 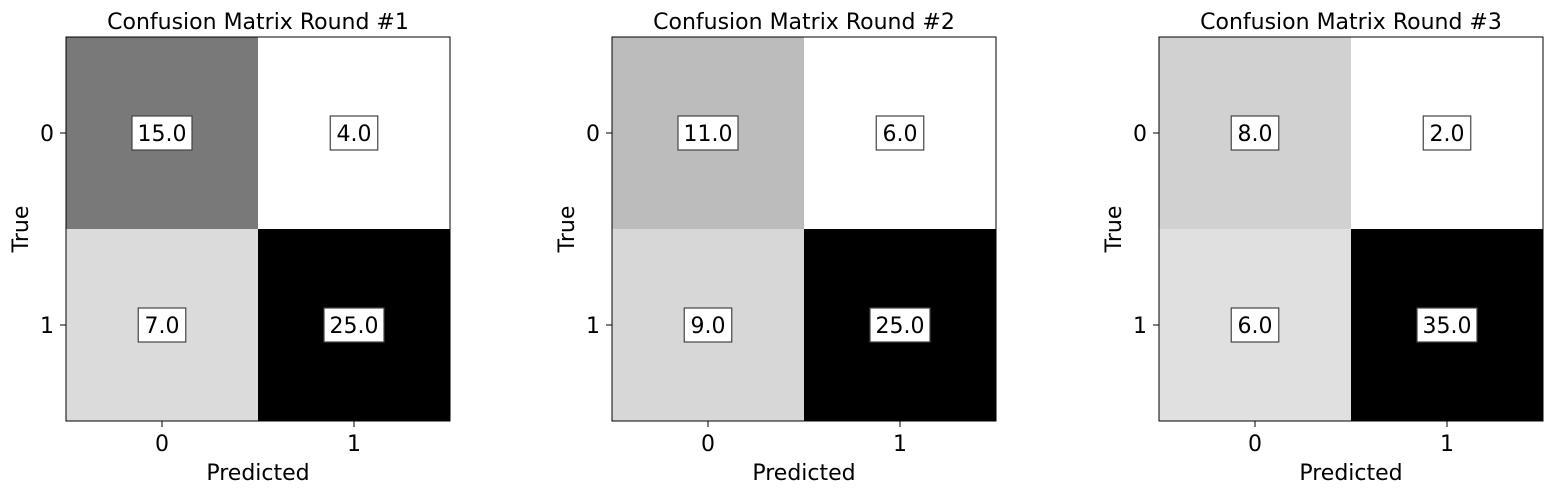 What do you see at coordinates (258, 22) in the screenshot?
I see `chart-title: Confusion Matrix Round #1` at bounding box center [258, 22].